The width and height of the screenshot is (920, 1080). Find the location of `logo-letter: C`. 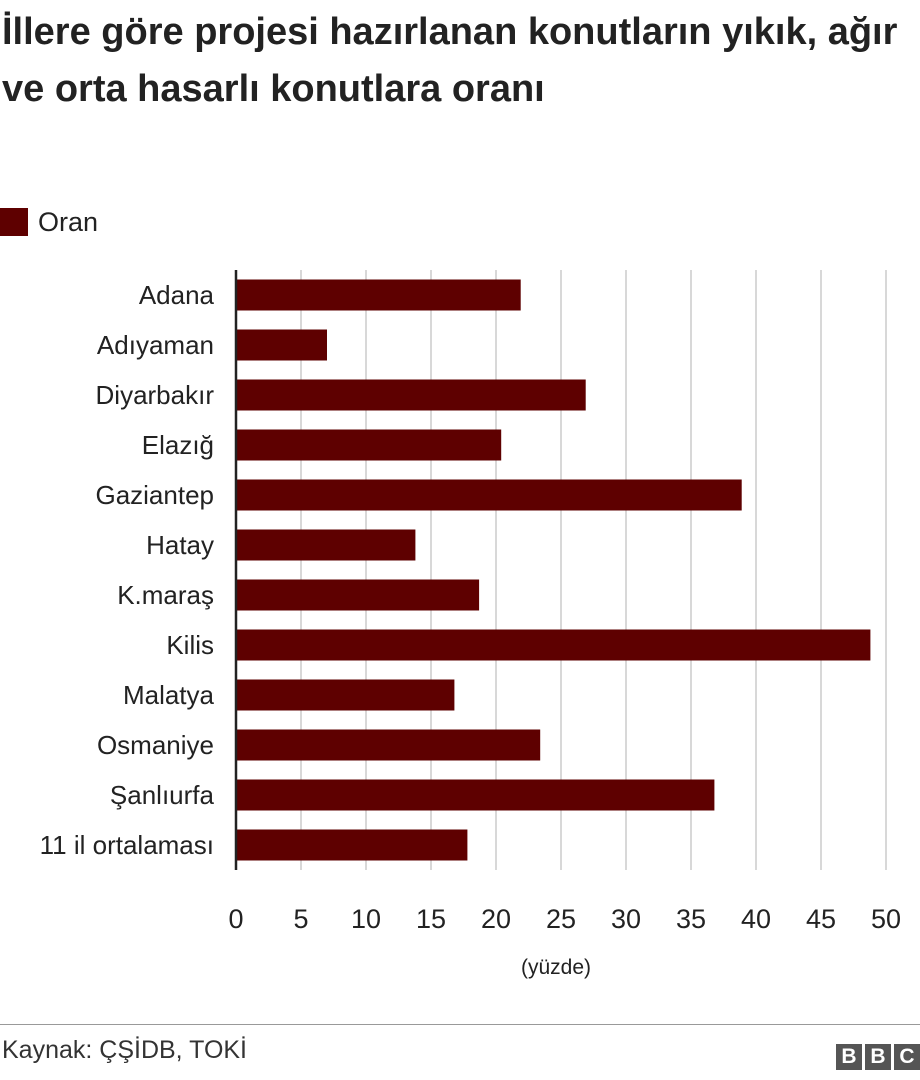

logo-letter: C is located at coordinates (907, 1057).